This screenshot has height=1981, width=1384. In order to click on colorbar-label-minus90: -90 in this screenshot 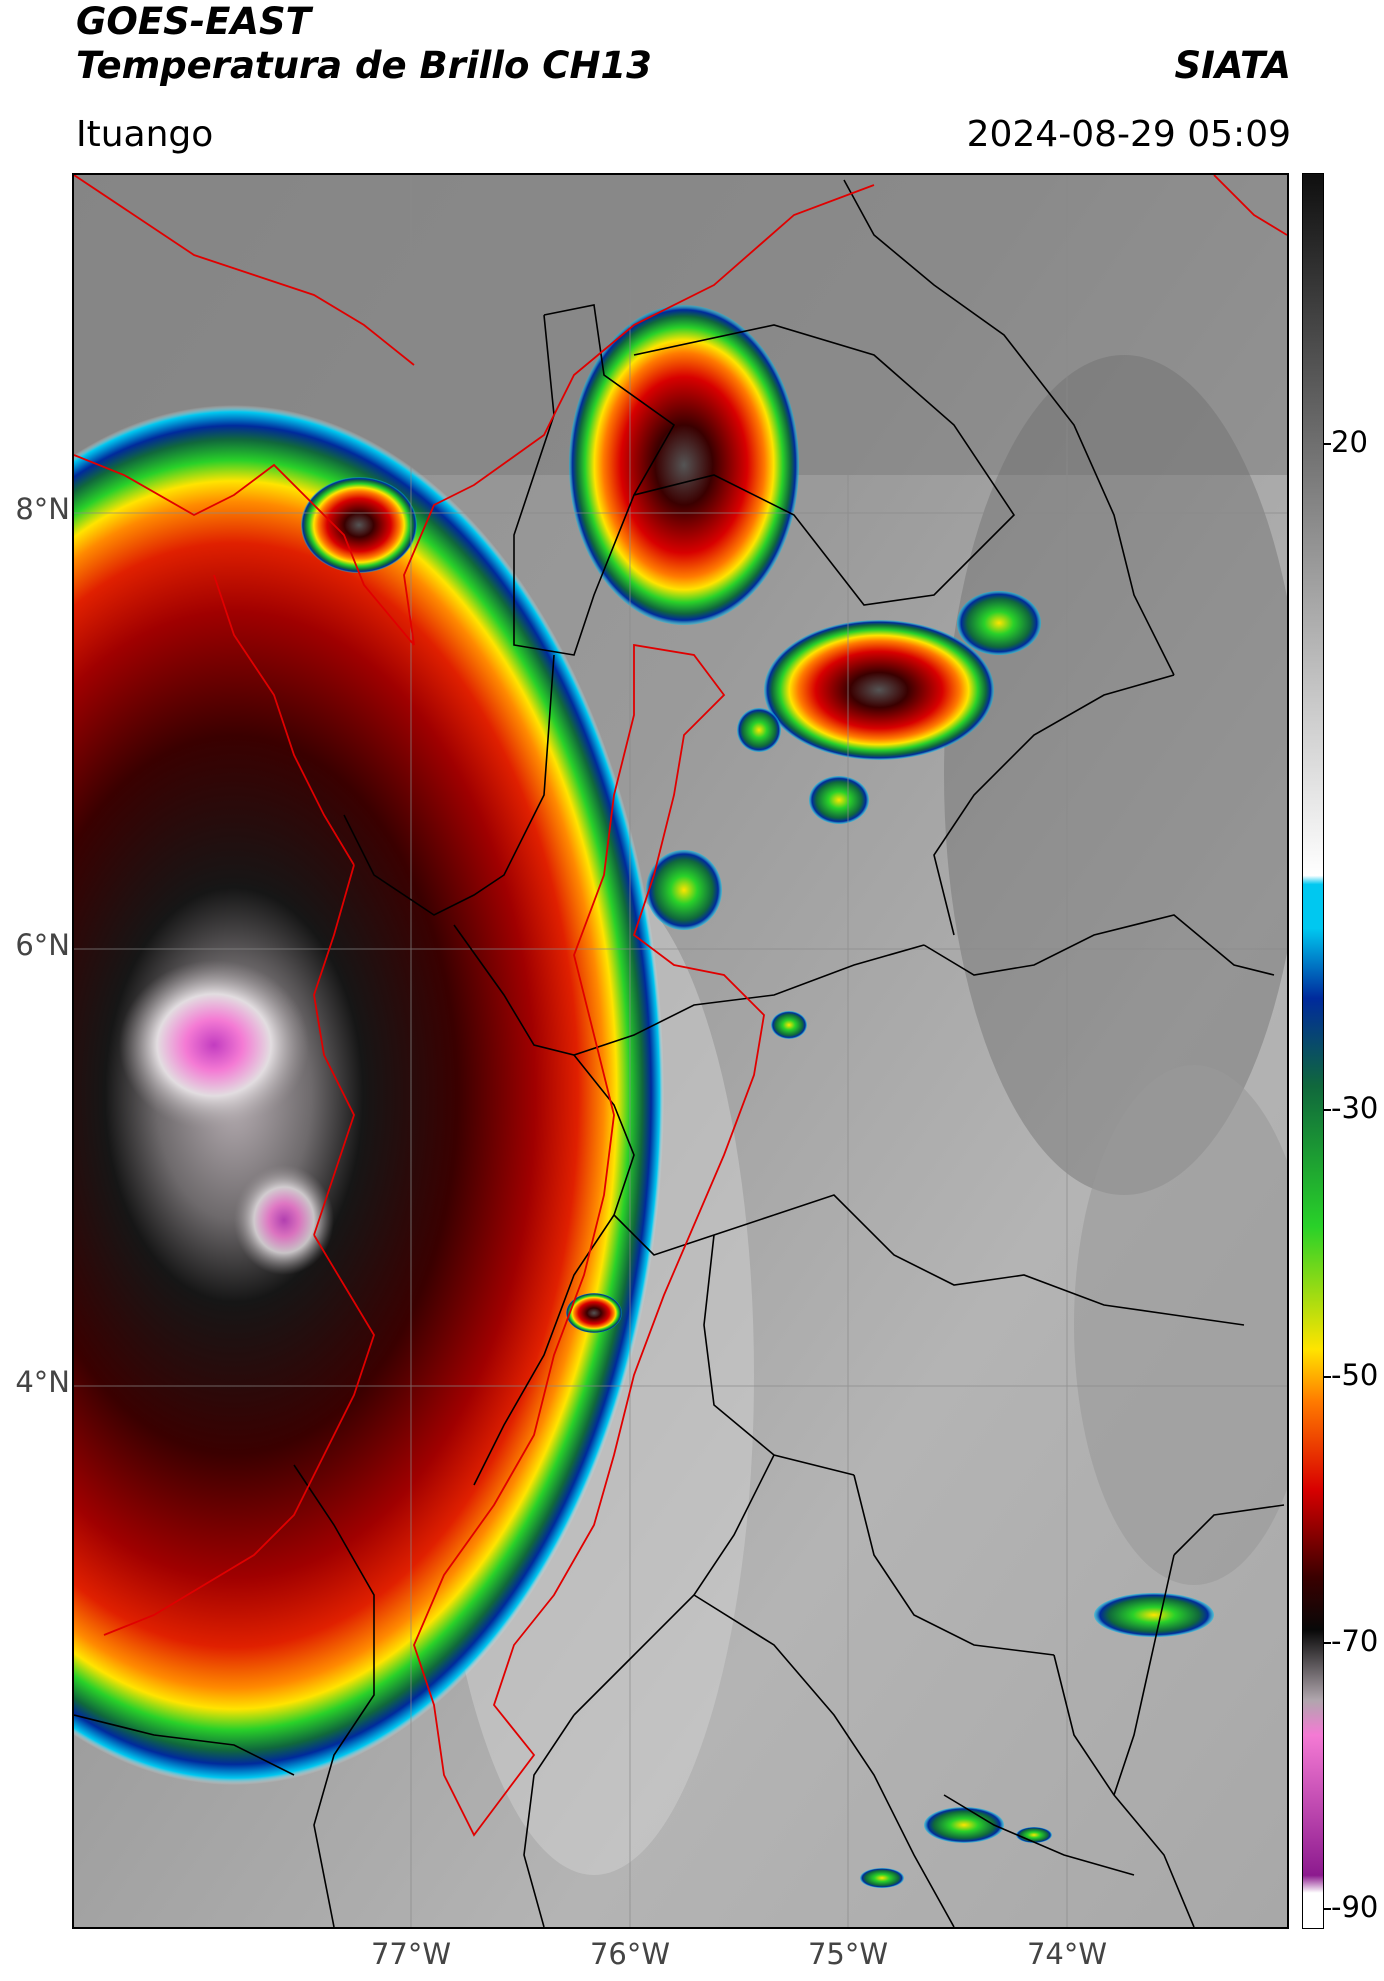, I will do `click(1355, 1907)`.